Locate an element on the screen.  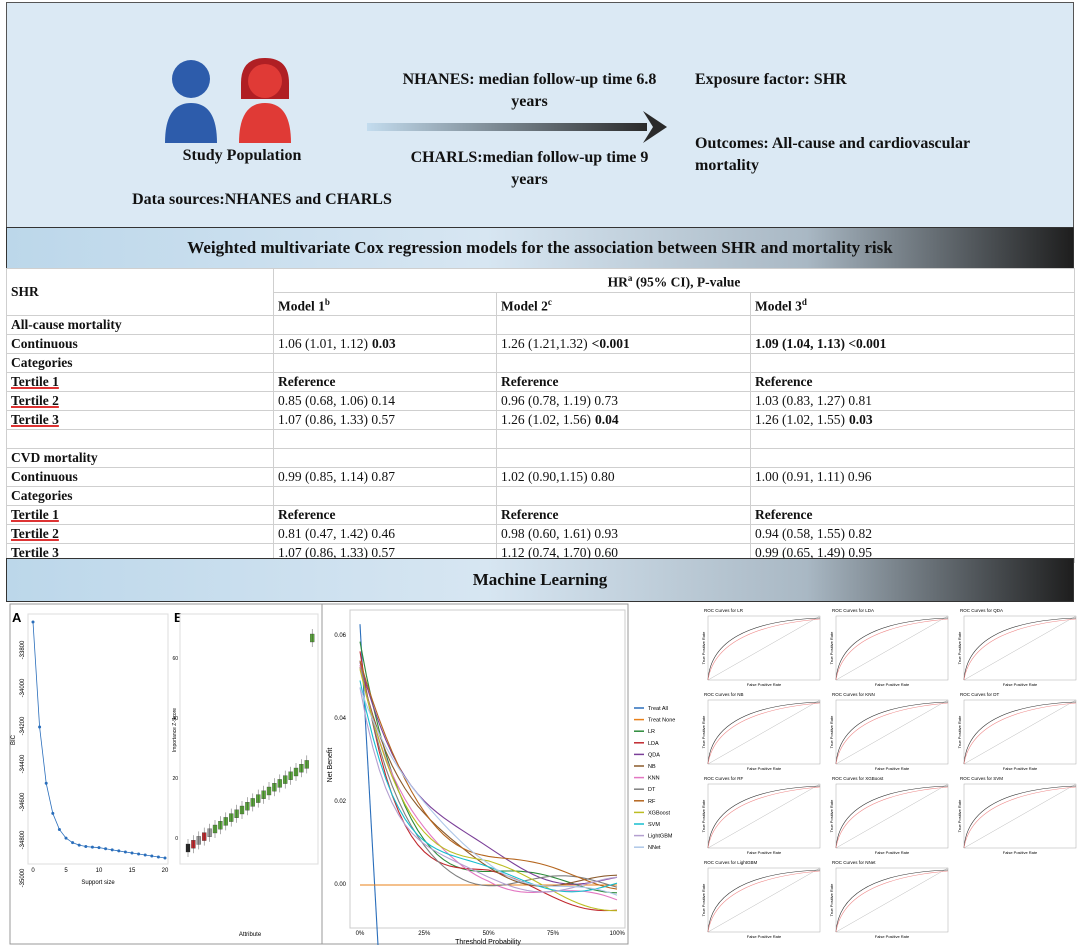
value-cell: 0.98 (0.60, 1.61) 0.93 is located at coordinates (623, 534).